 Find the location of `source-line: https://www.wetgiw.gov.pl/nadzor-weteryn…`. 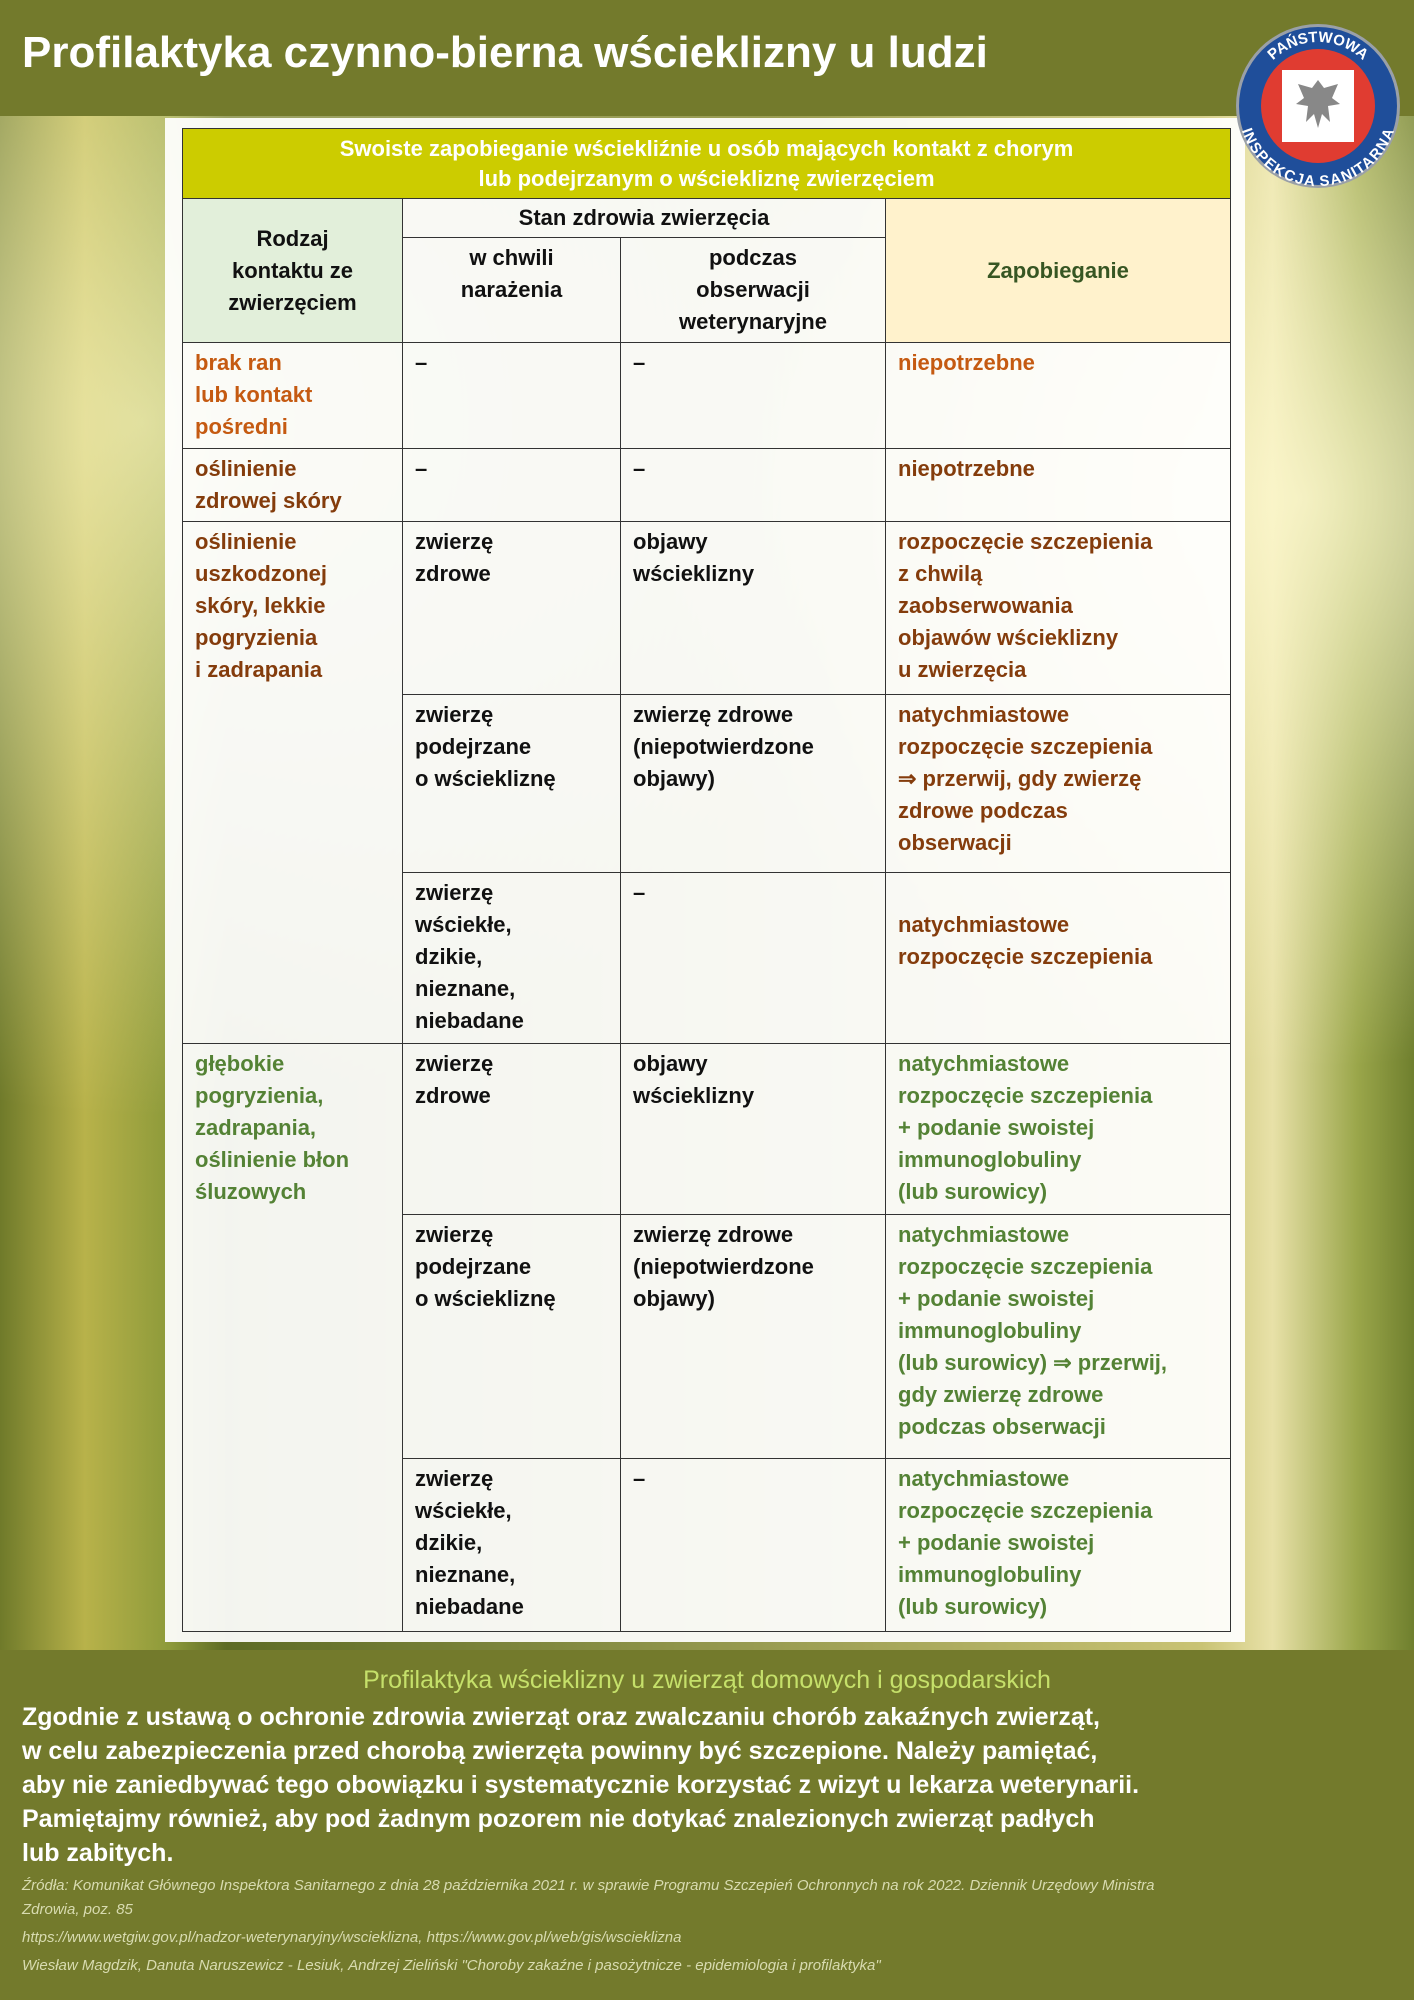

source-line: https://www.wetgiw.gov.pl/nadzor-weteryn… is located at coordinates (352, 1937).